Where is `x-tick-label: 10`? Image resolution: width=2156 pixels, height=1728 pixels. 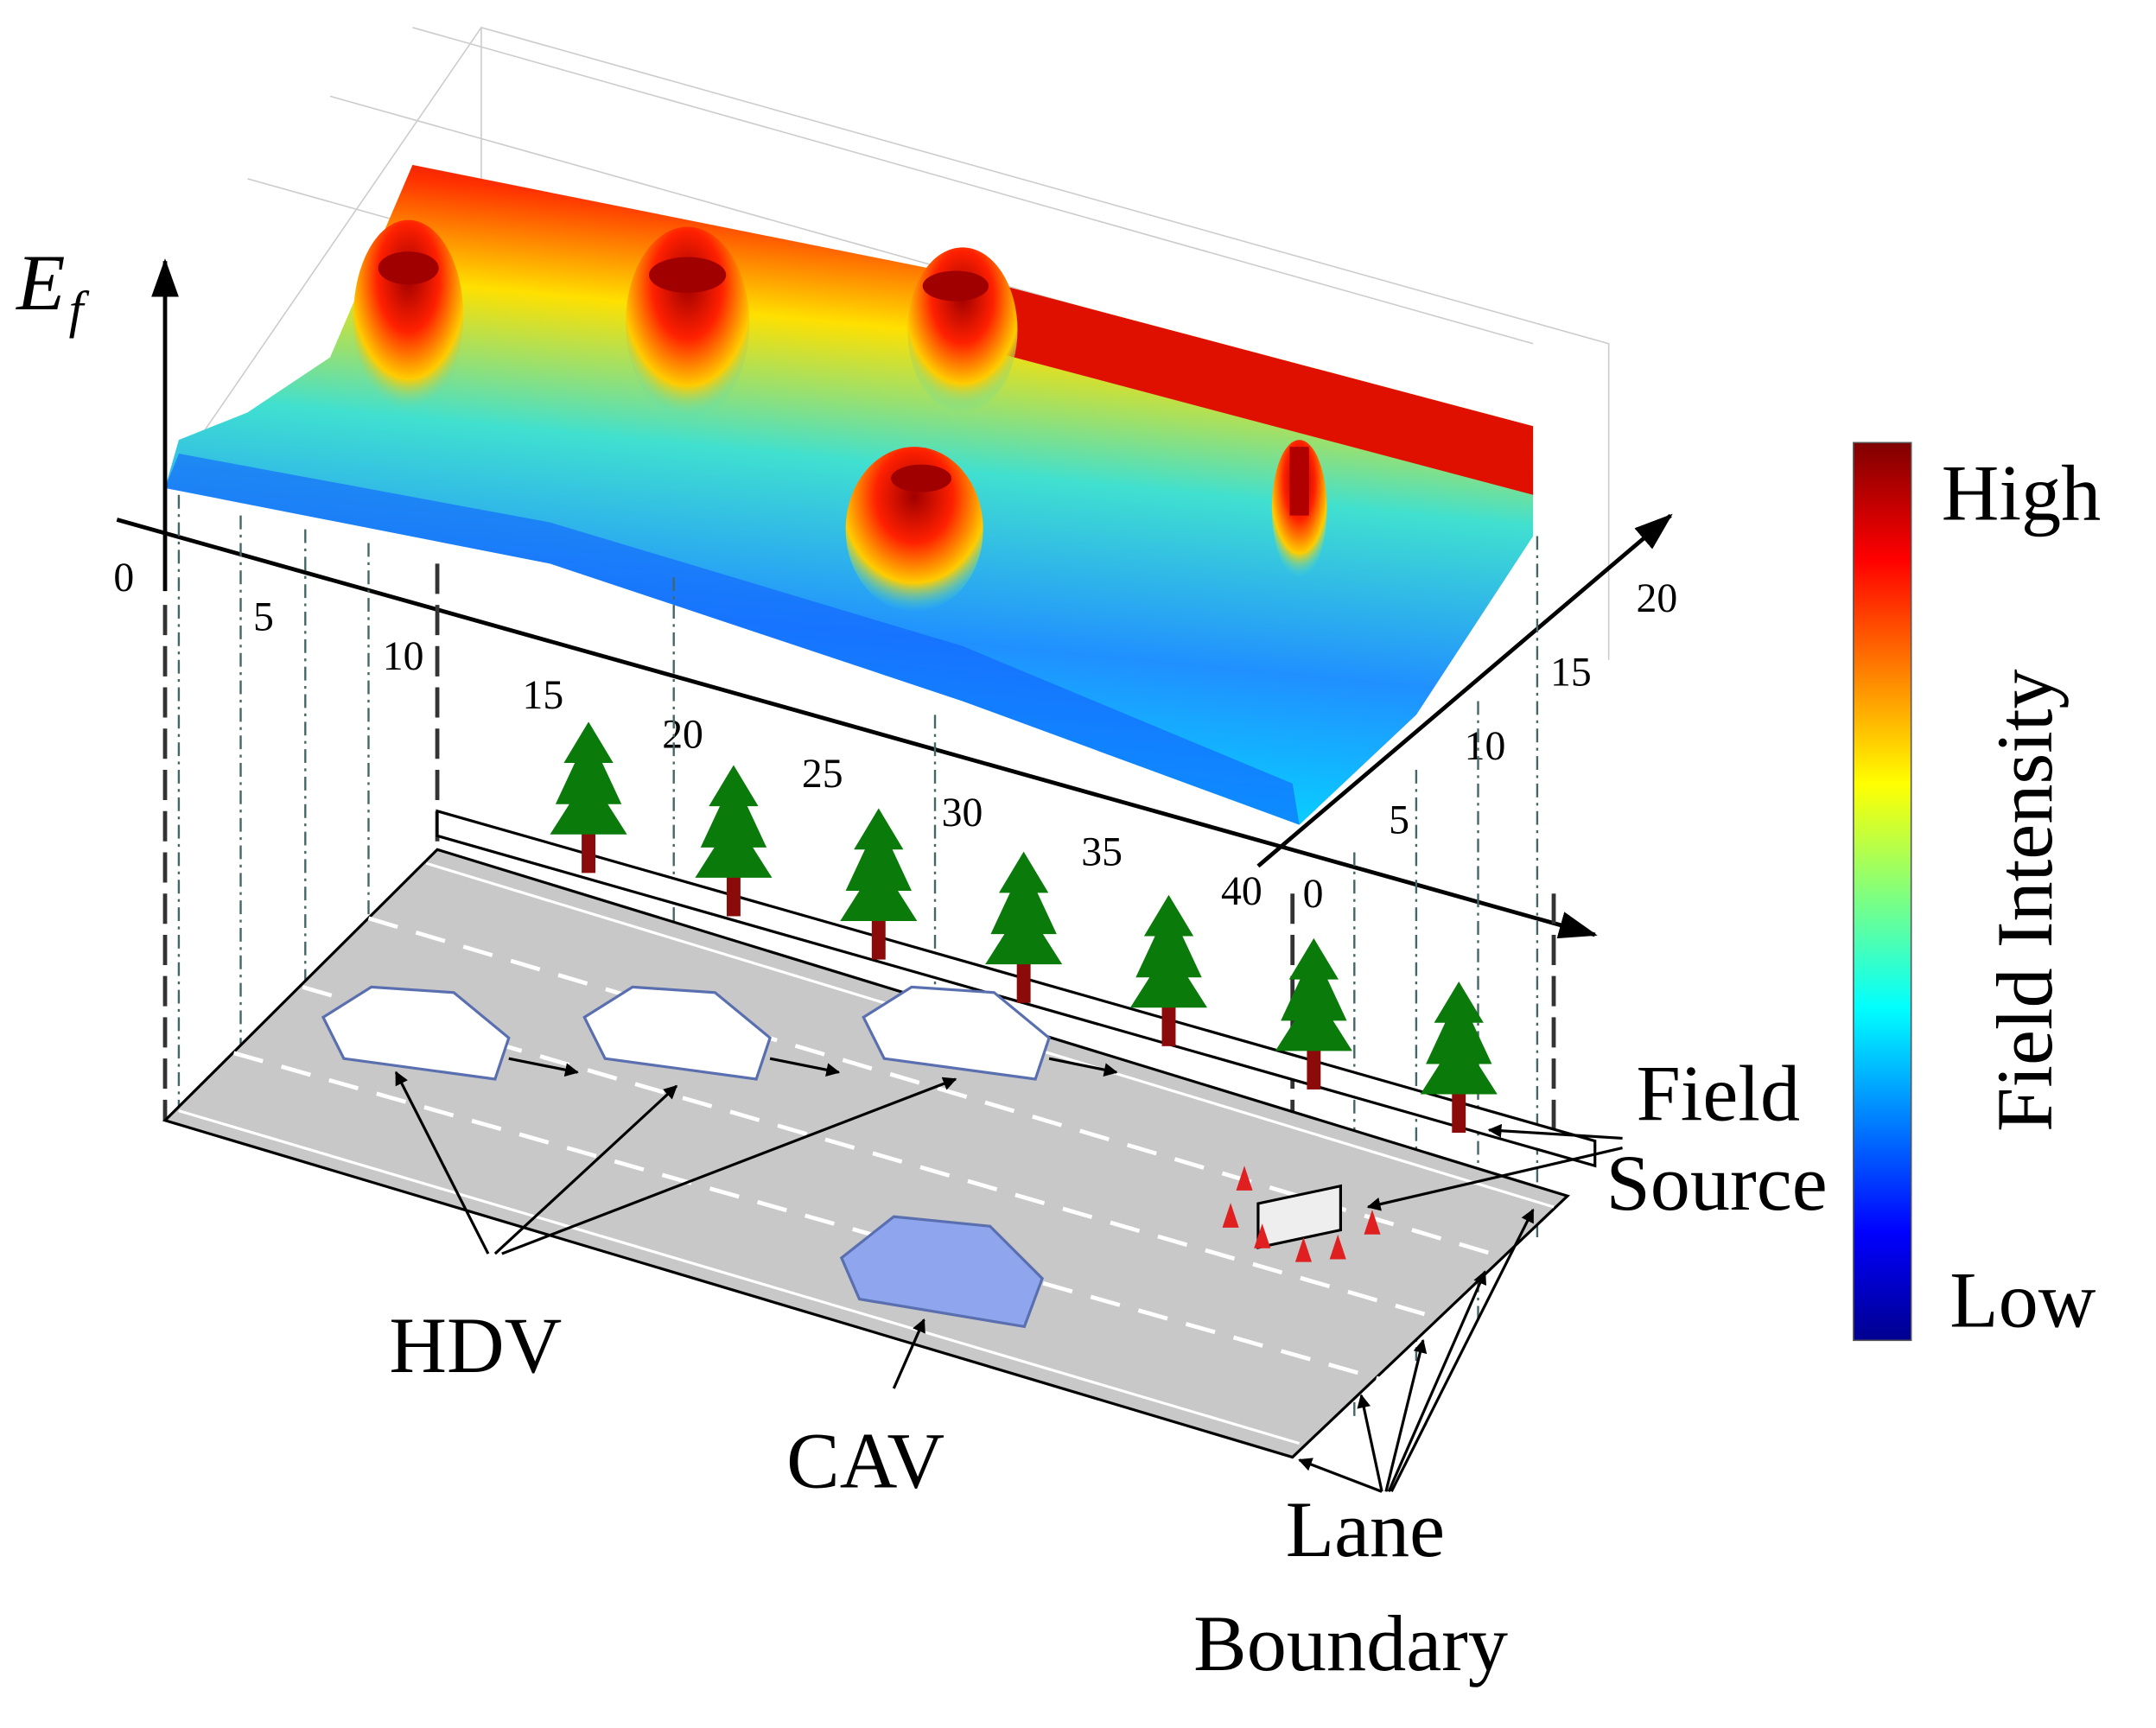
x-tick-label: 10 is located at coordinates (403, 656).